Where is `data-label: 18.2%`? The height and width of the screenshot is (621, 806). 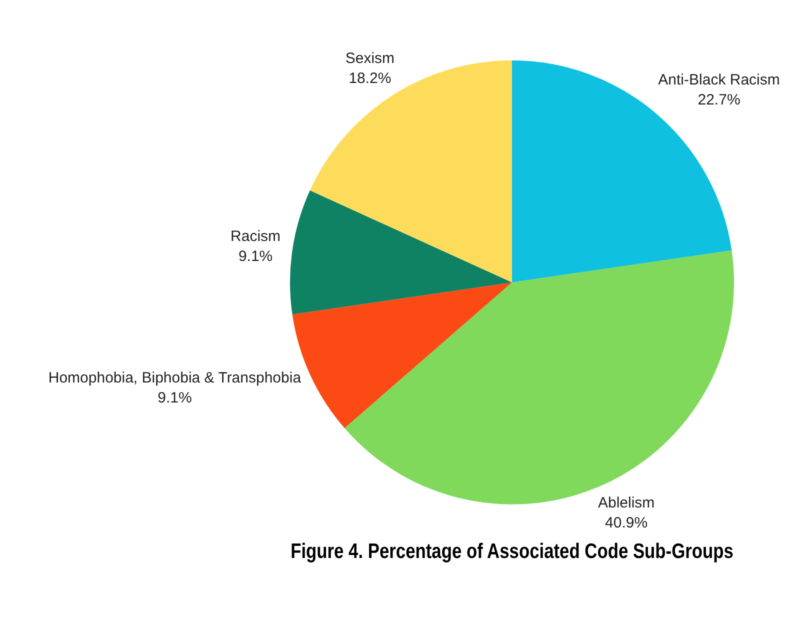
data-label: 18.2% is located at coordinates (370, 78).